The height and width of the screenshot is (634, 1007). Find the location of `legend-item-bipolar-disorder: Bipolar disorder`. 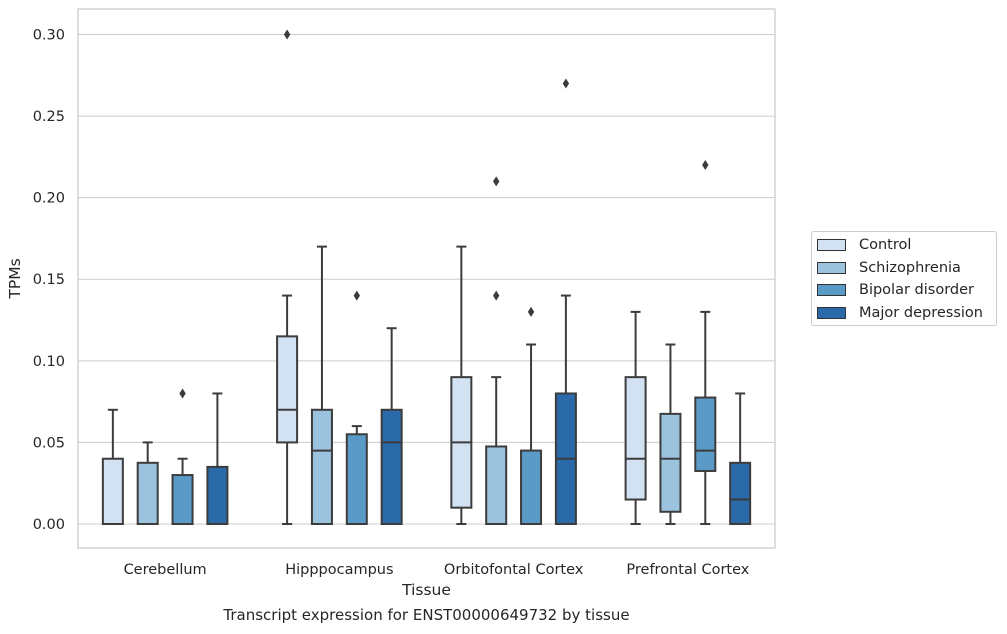

legend-item-bipolar-disorder: Bipolar disorder is located at coordinates (895, 290).